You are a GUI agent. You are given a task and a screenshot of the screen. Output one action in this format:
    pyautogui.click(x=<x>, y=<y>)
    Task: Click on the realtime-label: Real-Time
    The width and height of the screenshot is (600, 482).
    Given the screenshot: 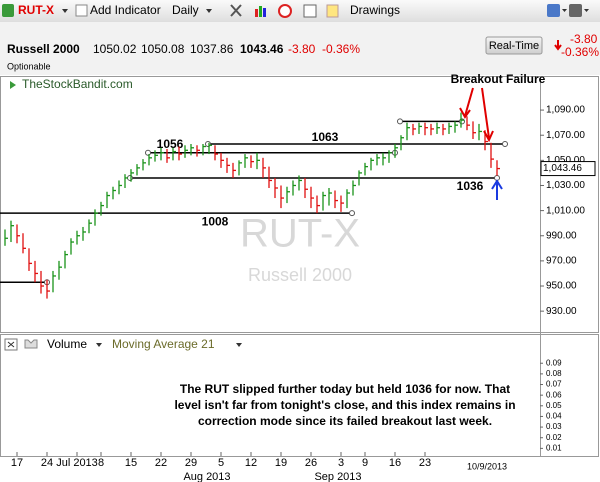 What is the action you would take?
    pyautogui.click(x=514, y=46)
    